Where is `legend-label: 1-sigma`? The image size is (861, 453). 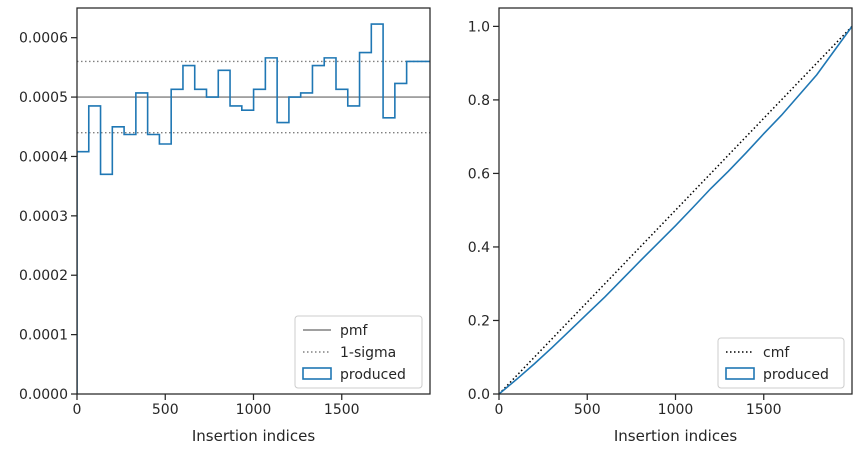
legend-label: 1-sigma is located at coordinates (368, 353).